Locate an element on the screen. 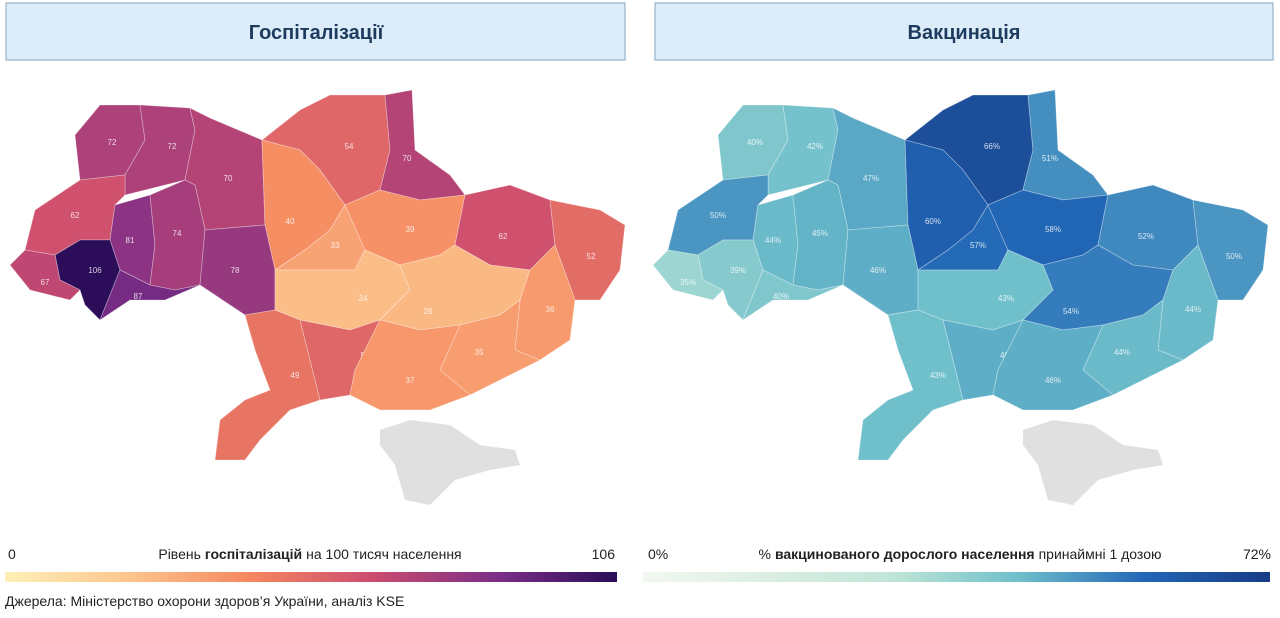 The image size is (1280, 618). map-title: Вакцинація is located at coordinates (964, 33).